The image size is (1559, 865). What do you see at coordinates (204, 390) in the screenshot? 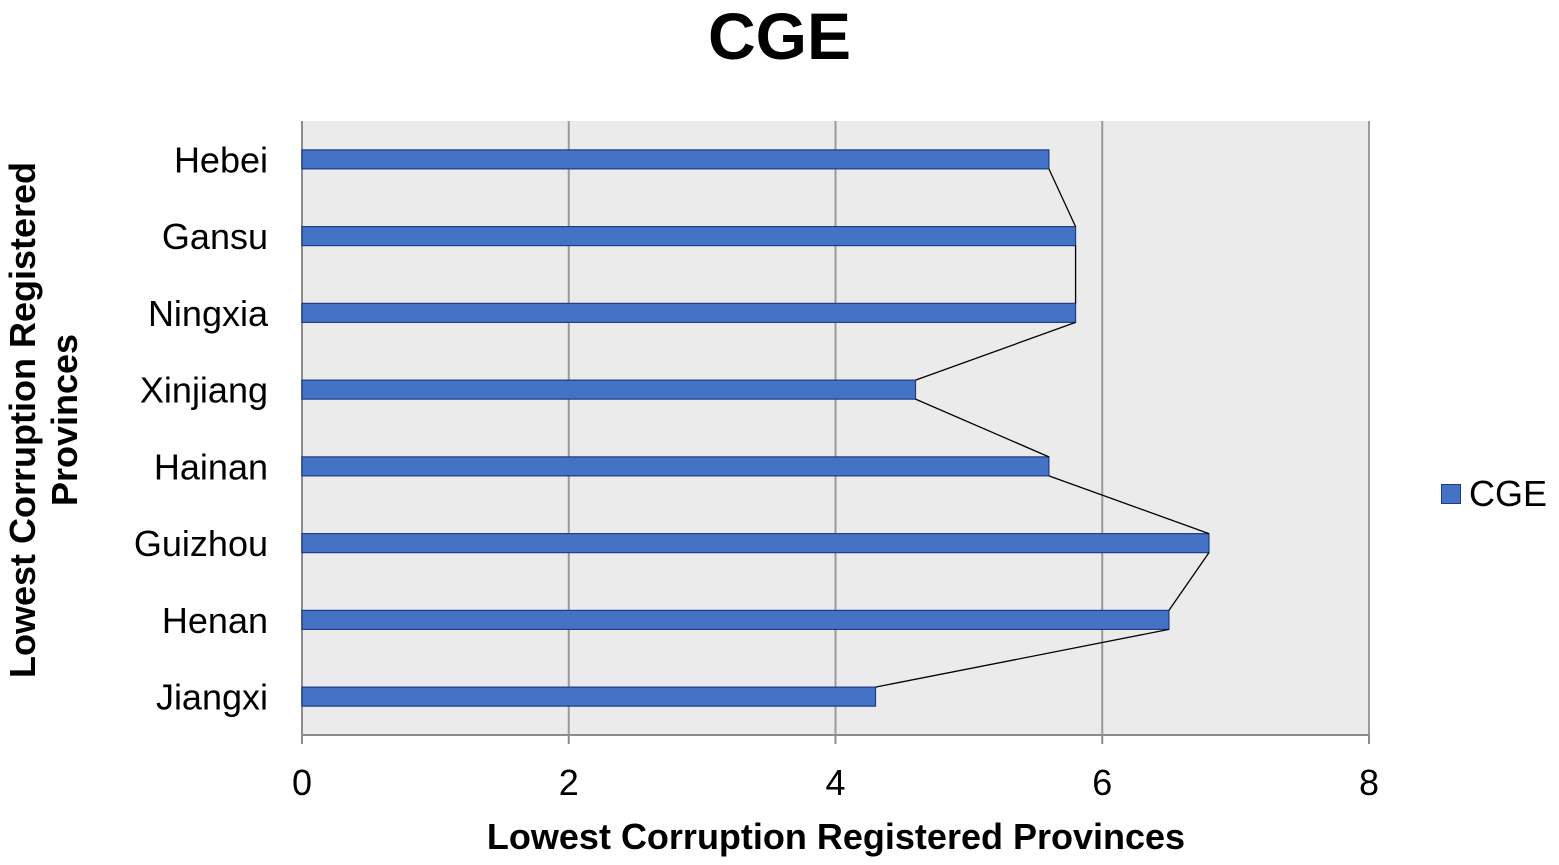
I see `y-tick-label: Xinjiang` at bounding box center [204, 390].